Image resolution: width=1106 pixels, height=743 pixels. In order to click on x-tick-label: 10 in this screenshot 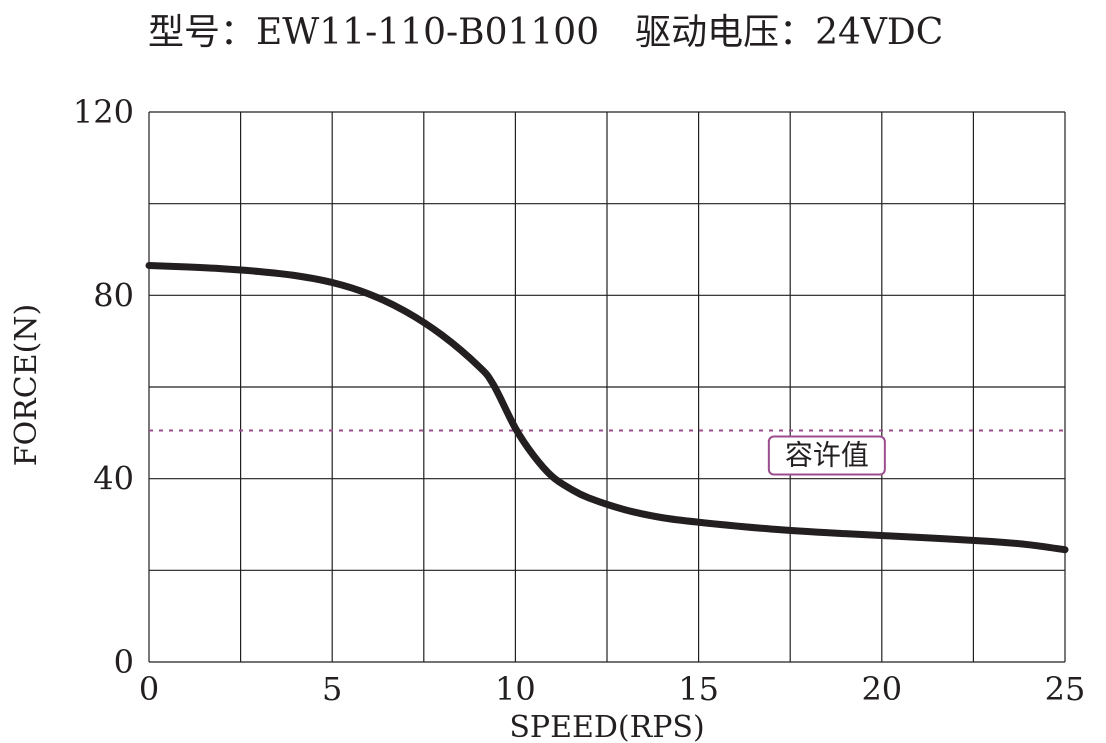, I will do `click(515, 689)`.